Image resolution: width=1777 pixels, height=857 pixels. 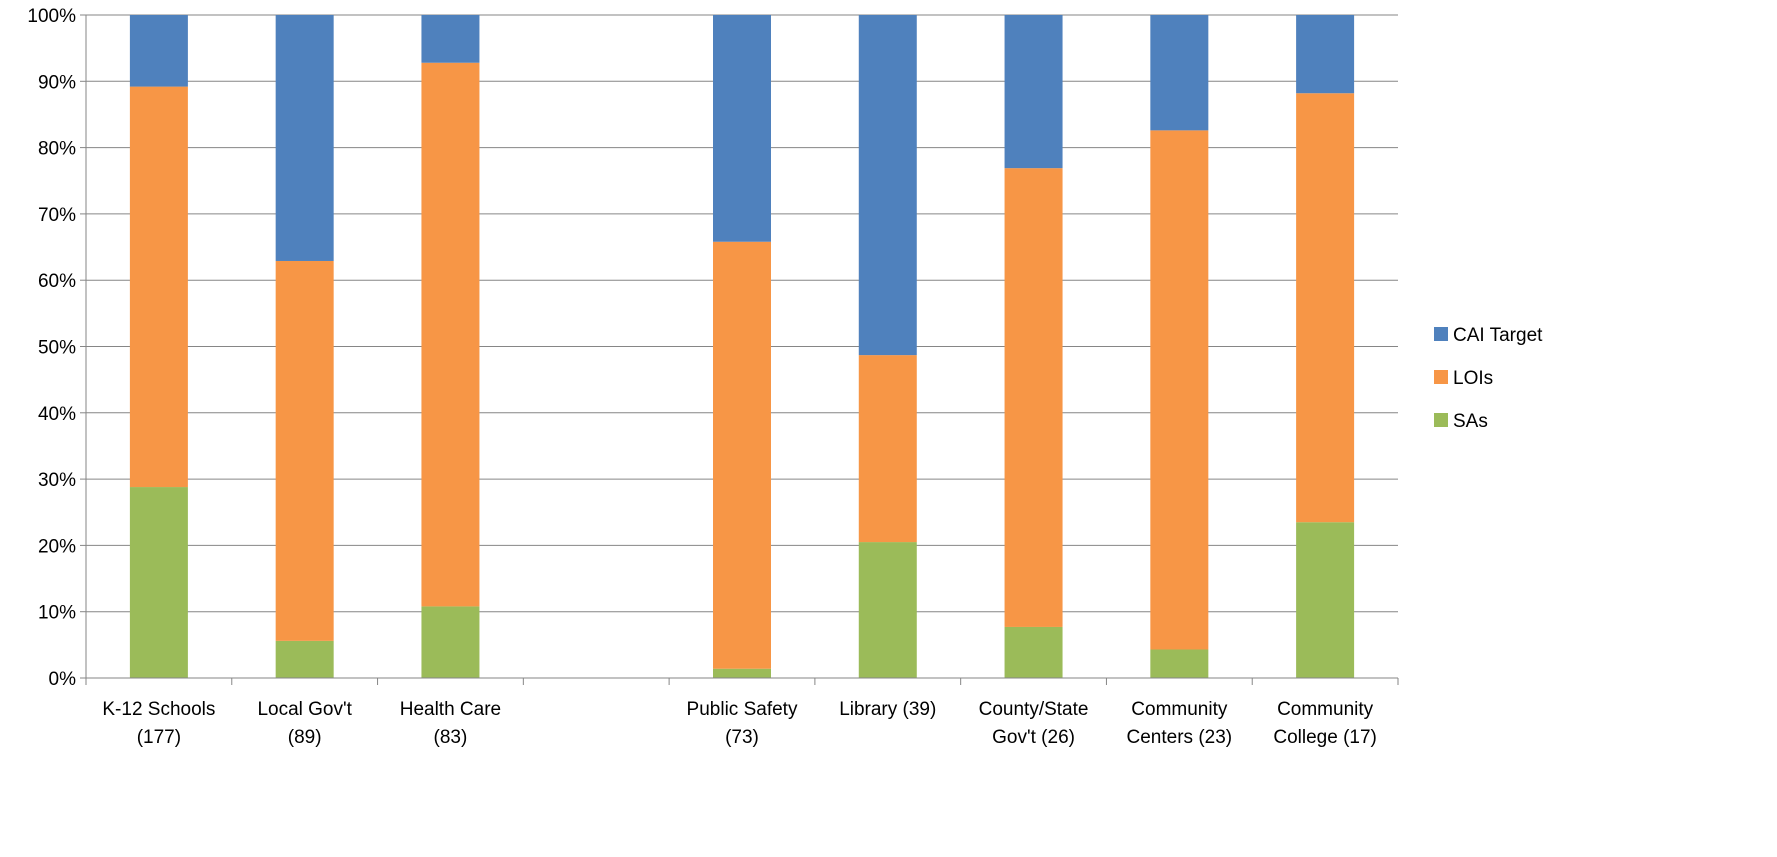 What do you see at coordinates (158, 709) in the screenshot?
I see `x-tick-label: K-12 Schools` at bounding box center [158, 709].